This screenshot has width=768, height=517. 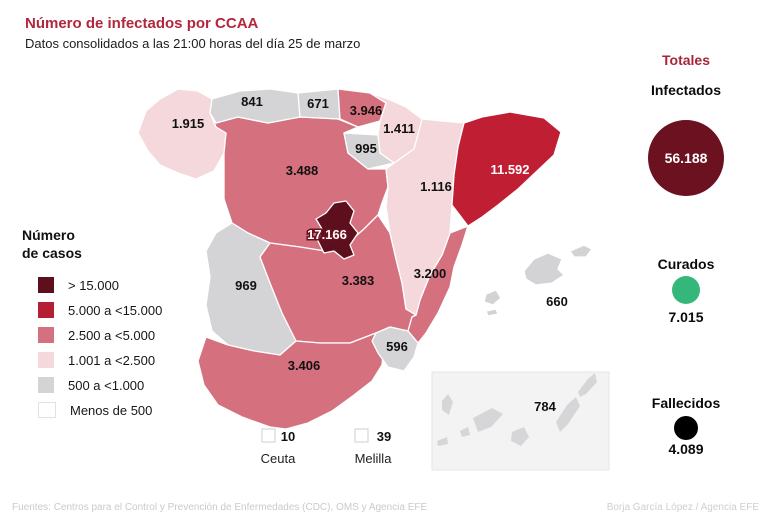 I want to click on legend-item-label: 500 a <1.000, so click(x=106, y=385).